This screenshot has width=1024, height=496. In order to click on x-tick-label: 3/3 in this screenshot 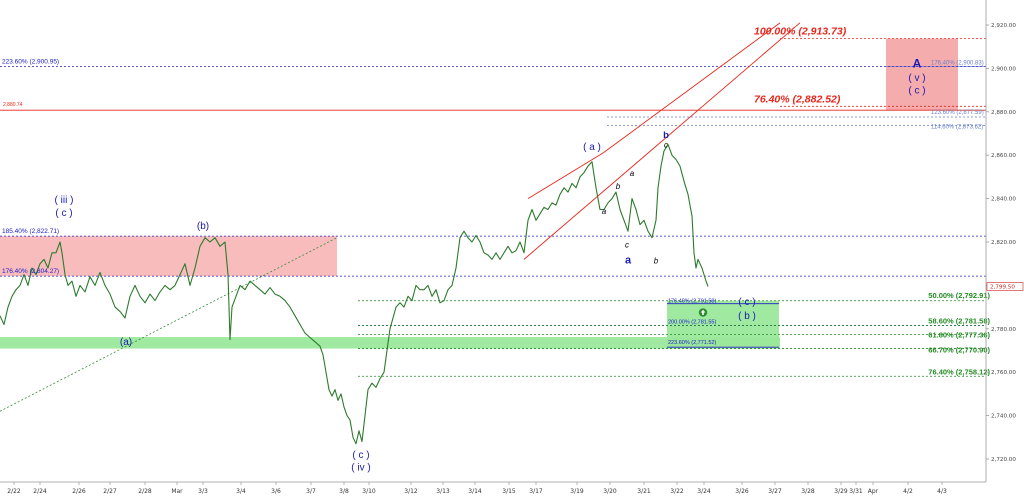, I will do `click(203, 491)`.